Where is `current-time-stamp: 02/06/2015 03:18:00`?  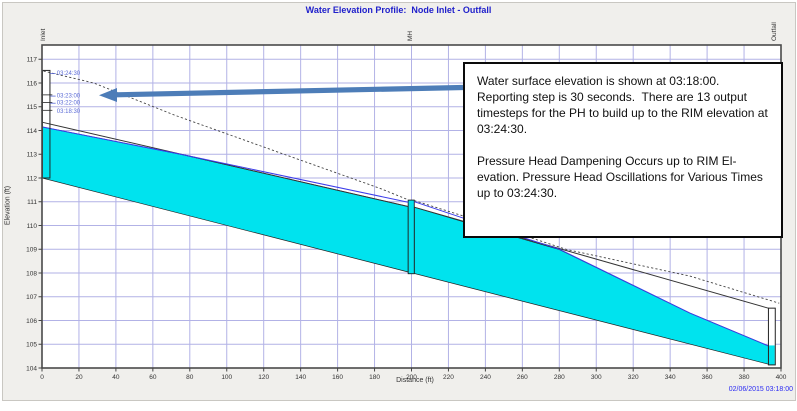 current-time-stamp: 02/06/2015 03:18:00 is located at coordinates (760, 389).